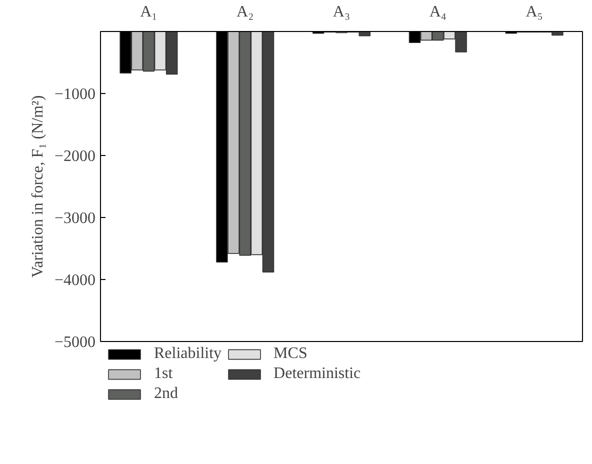 The height and width of the screenshot is (464, 592). Describe the element at coordinates (438, 12) in the screenshot. I see `x-tick-label: A₄` at that location.